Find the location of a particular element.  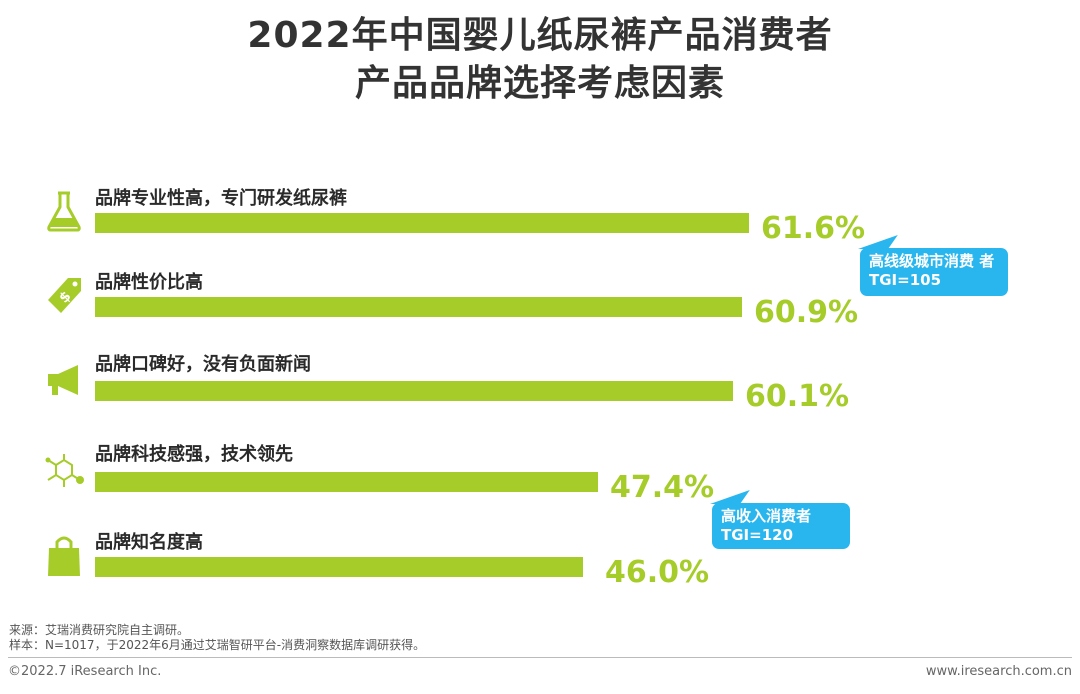

callout-high-income: 高收入消费者 TGI=120 is located at coordinates (781, 526).